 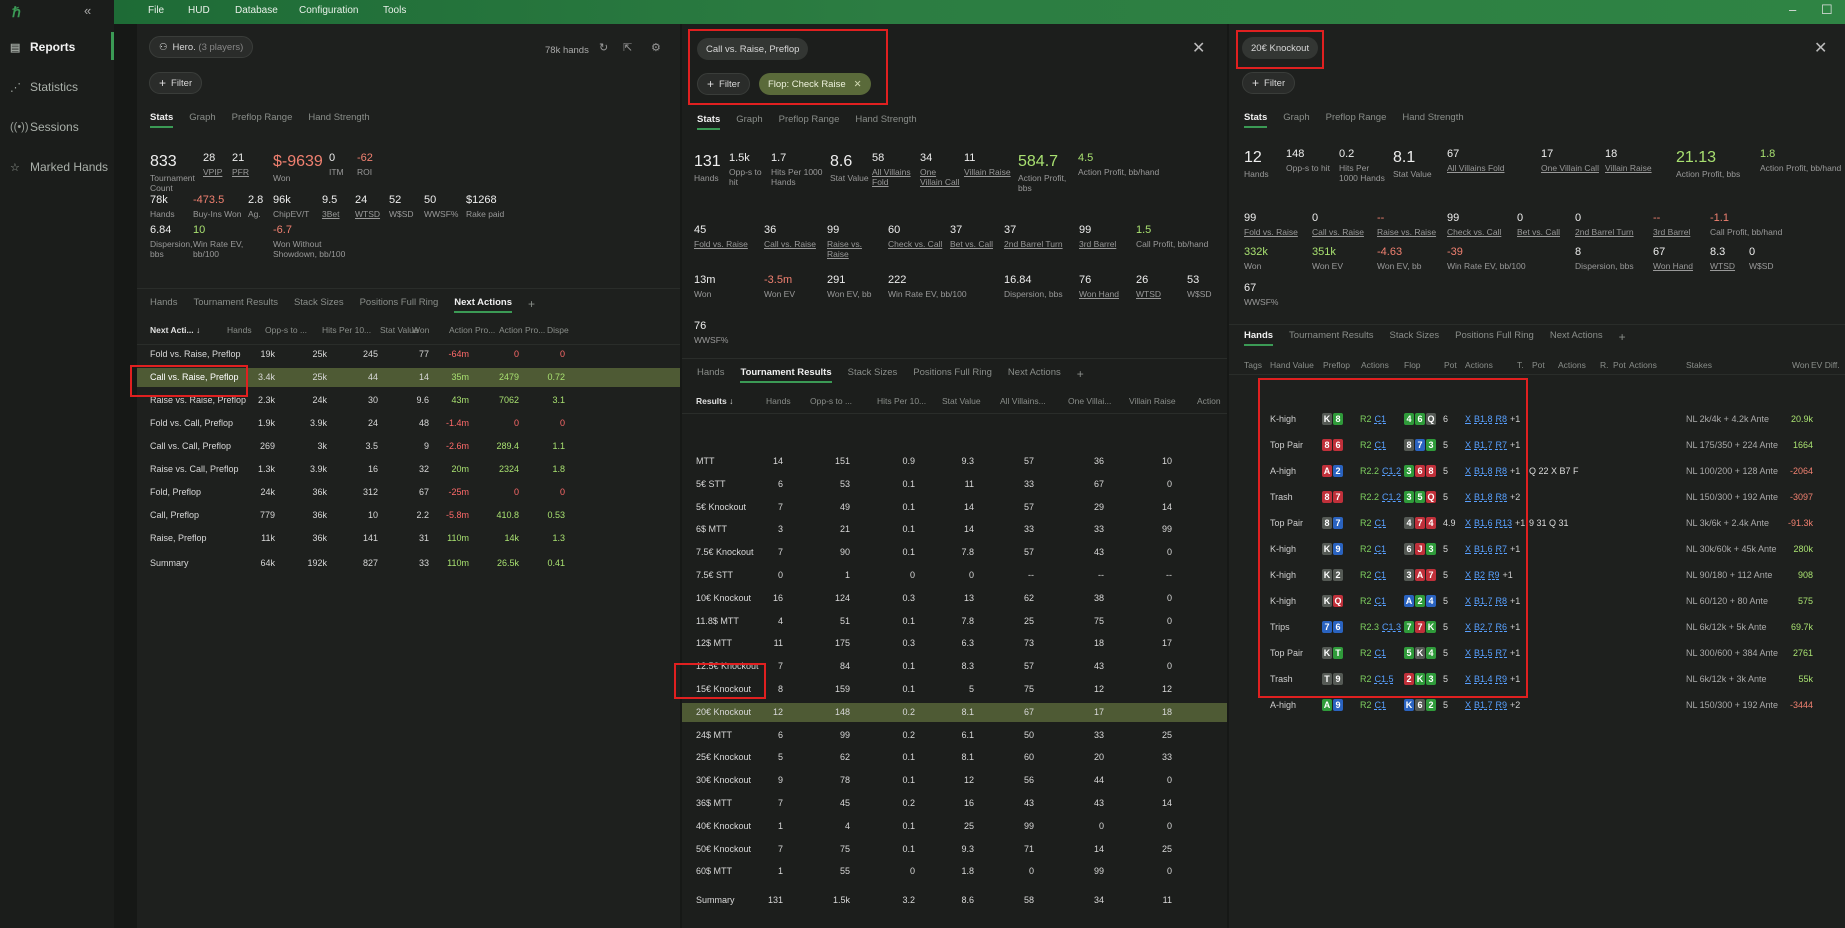 I want to click on action-token: R7, so click(x=1501, y=653).